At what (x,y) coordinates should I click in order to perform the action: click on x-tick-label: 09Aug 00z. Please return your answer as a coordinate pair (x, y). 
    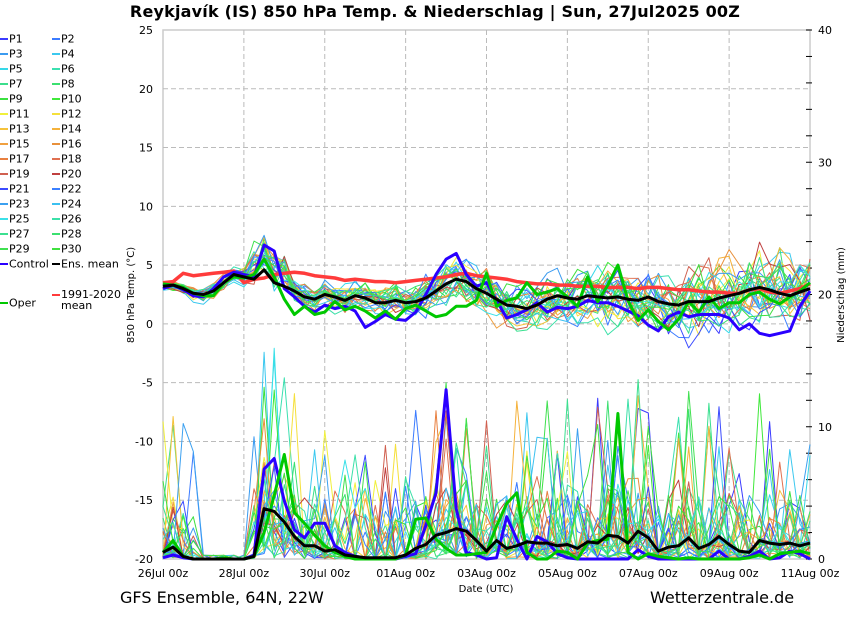
    Looking at the image, I should click on (729, 573).